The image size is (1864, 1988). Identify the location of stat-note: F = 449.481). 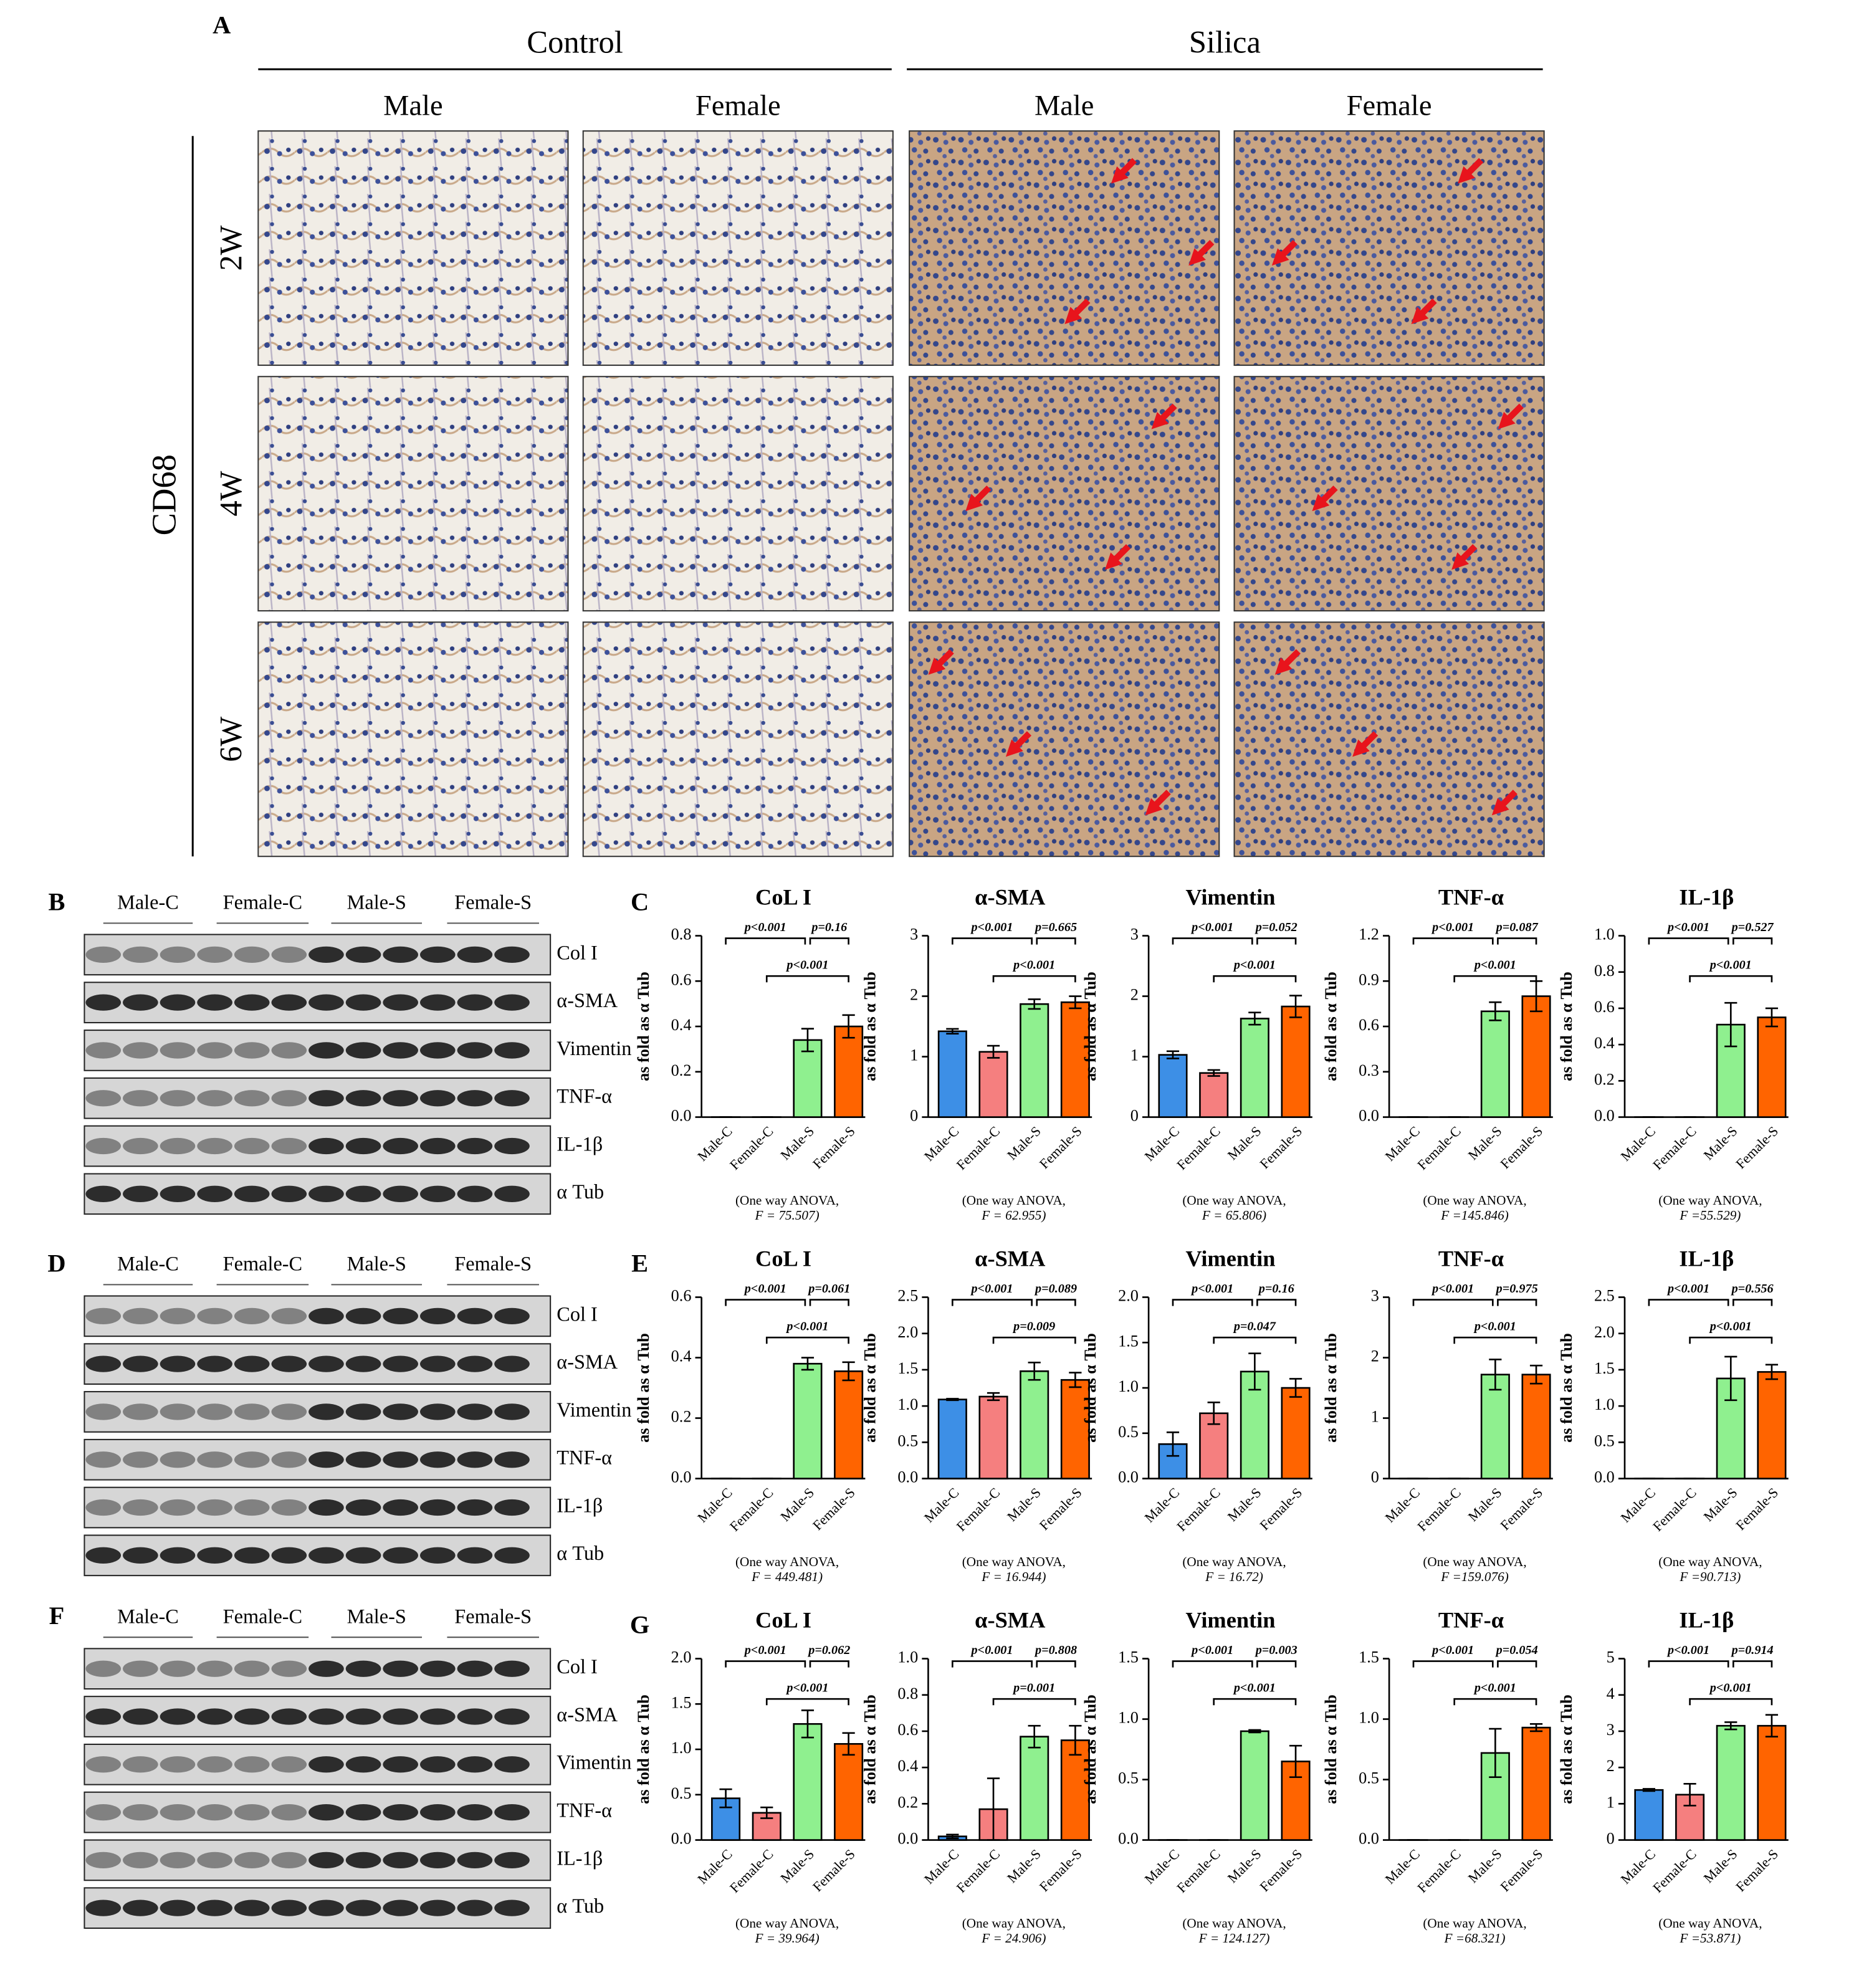
(787, 1577).